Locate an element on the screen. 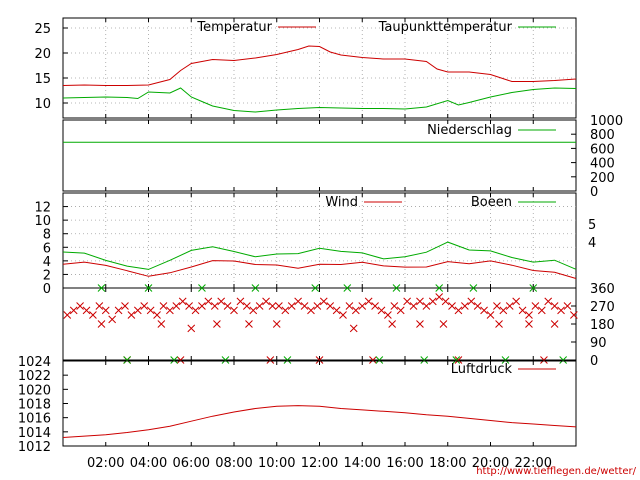 The height and width of the screenshot is (480, 640). y2-tick-label: 90 is located at coordinates (598, 343).